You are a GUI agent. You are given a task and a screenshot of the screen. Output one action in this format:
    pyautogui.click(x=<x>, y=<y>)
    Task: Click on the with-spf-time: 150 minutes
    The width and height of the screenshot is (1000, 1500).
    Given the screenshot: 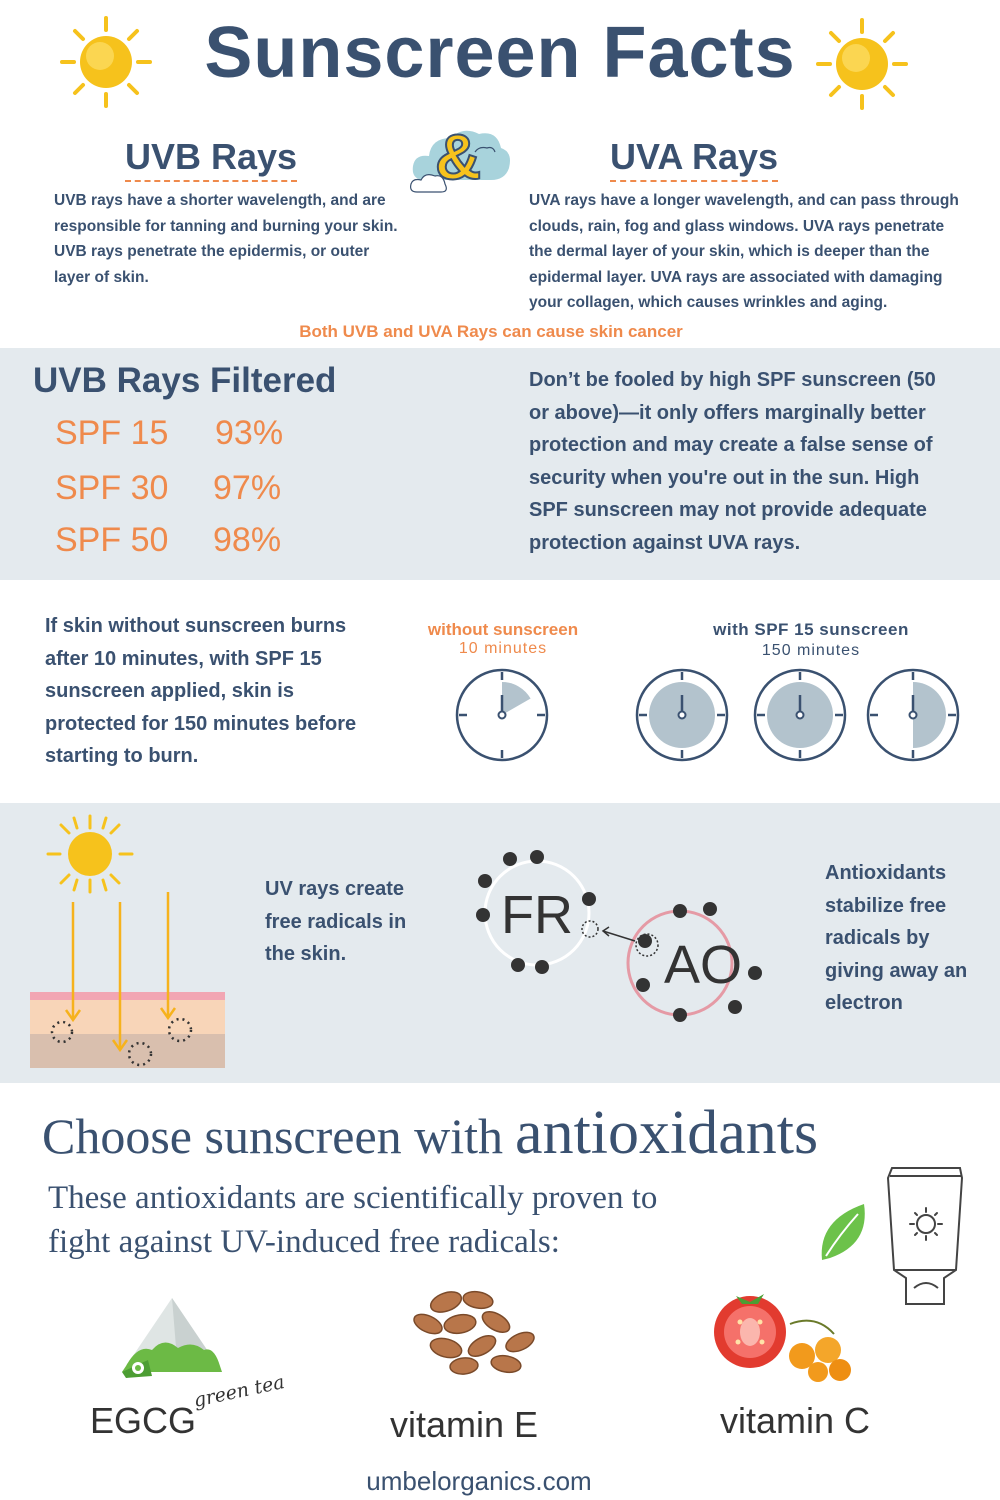 What is the action you would take?
    pyautogui.click(x=811, y=650)
    